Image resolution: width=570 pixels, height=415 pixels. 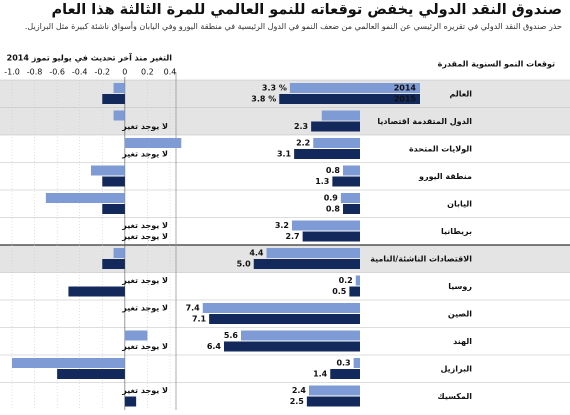 I want to click on legend-label: 2014, so click(x=405, y=88).